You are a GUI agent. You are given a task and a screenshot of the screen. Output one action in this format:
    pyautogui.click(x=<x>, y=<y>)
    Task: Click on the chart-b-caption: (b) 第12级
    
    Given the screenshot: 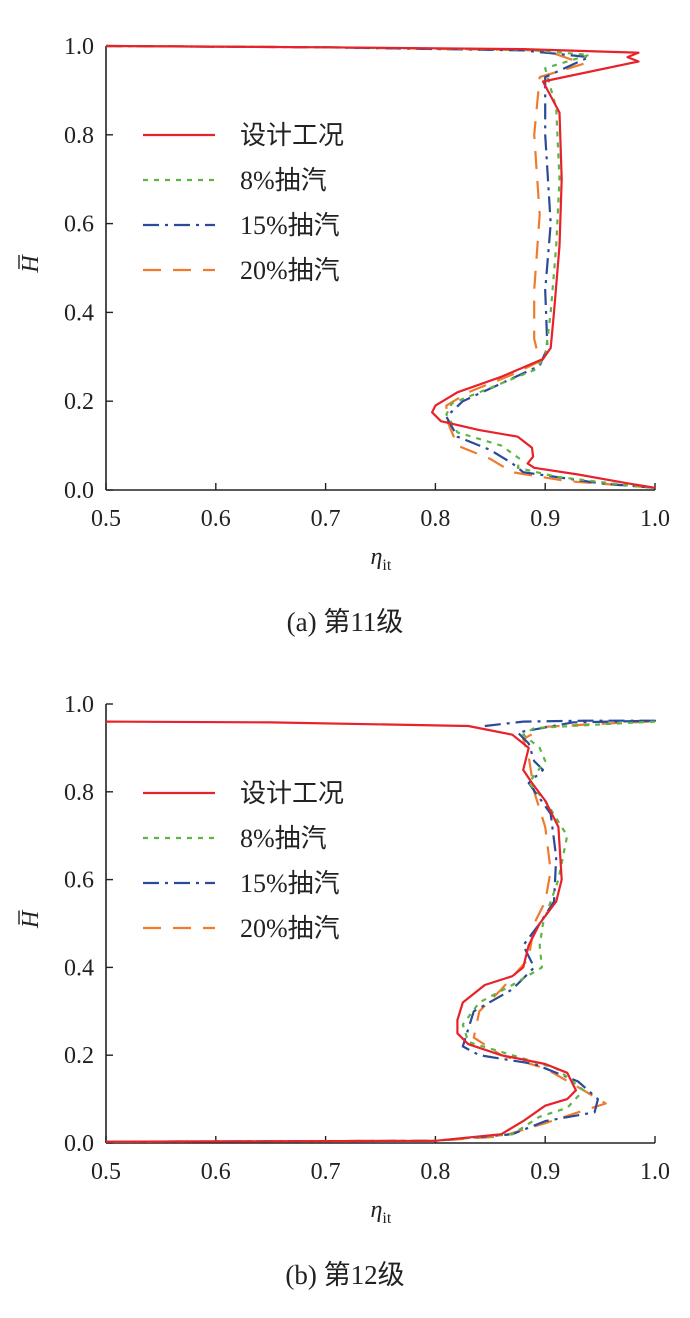 What is the action you would take?
    pyautogui.click(x=345, y=1275)
    